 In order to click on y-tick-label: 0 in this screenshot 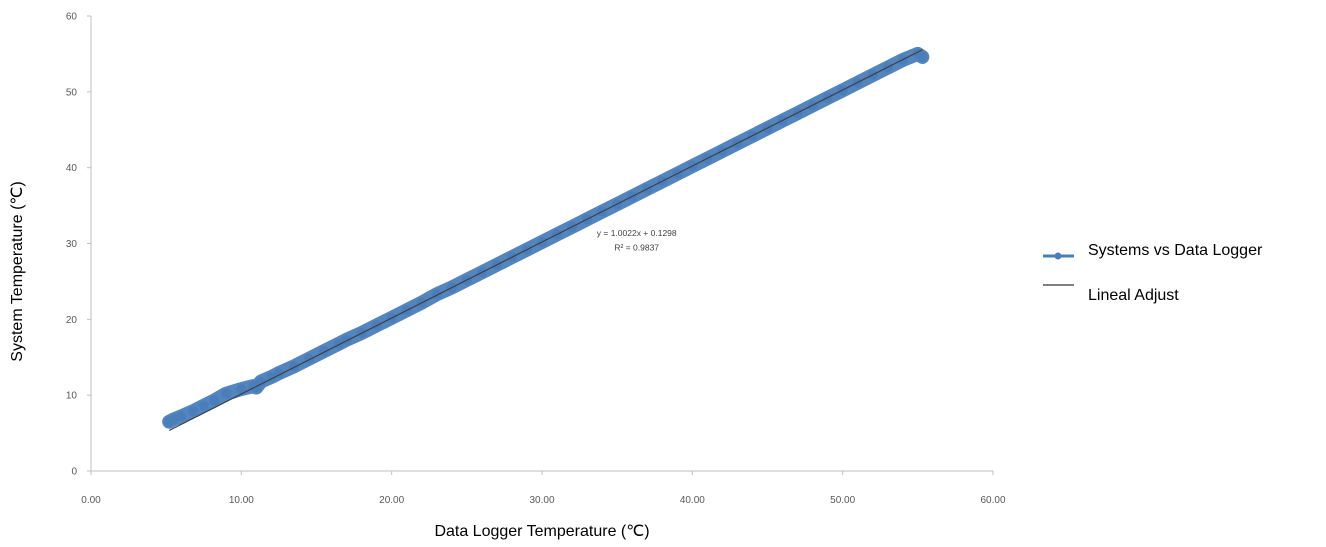, I will do `click(74, 472)`.